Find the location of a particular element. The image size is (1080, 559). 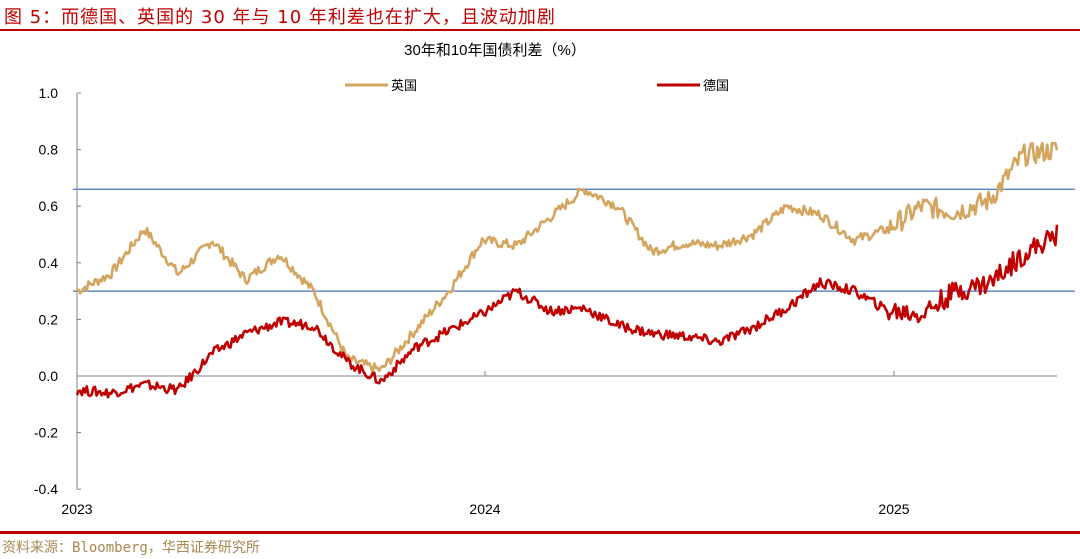

legend-de: 德国 is located at coordinates (716, 85).